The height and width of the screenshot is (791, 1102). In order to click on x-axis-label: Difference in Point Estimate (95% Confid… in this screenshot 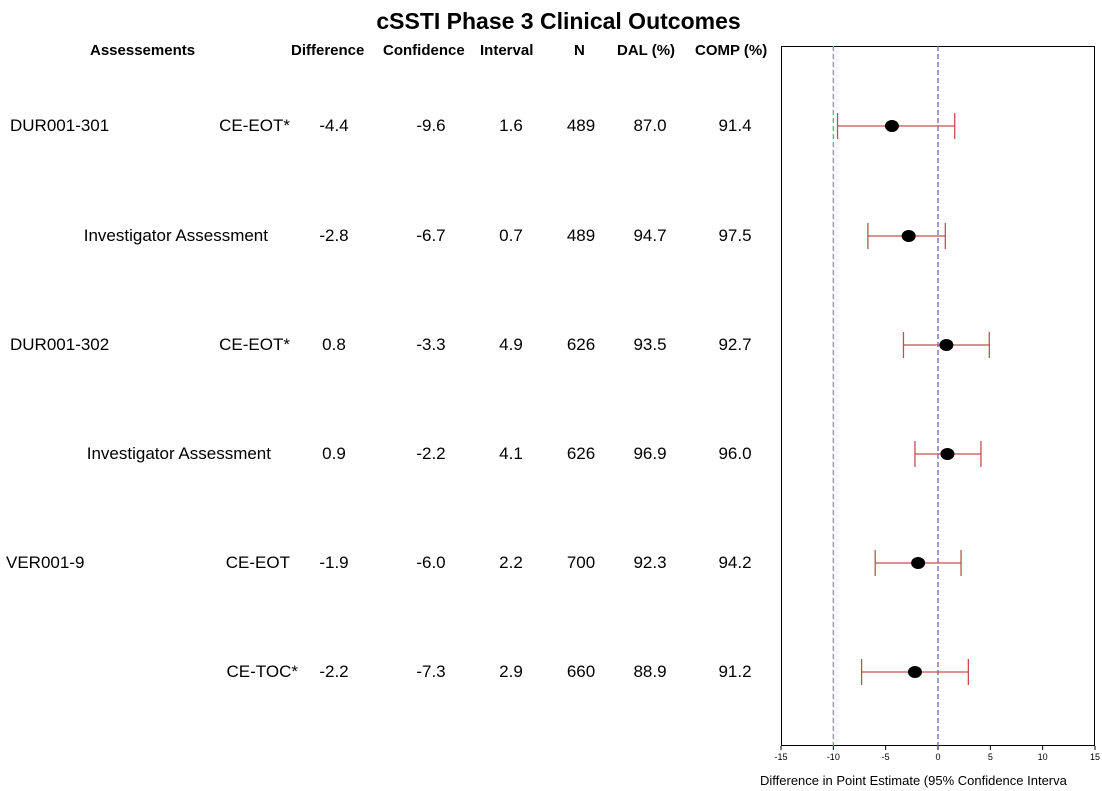, I will do `click(913, 780)`.